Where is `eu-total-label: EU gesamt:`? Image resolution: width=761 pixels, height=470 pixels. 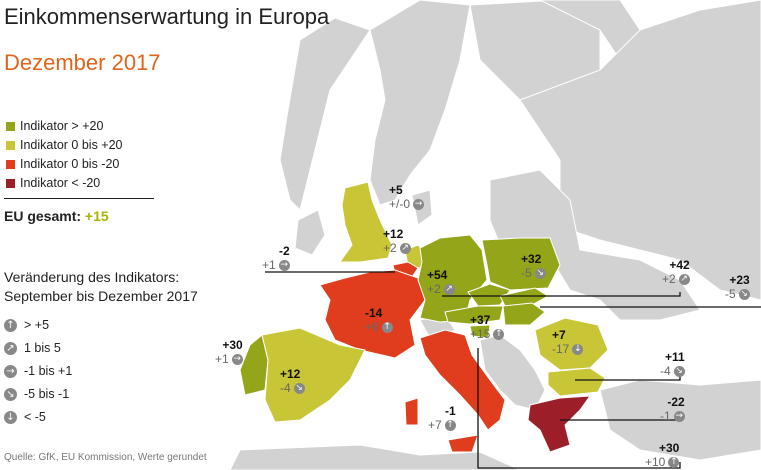
eu-total-label: EU gesamt: is located at coordinates (43, 216).